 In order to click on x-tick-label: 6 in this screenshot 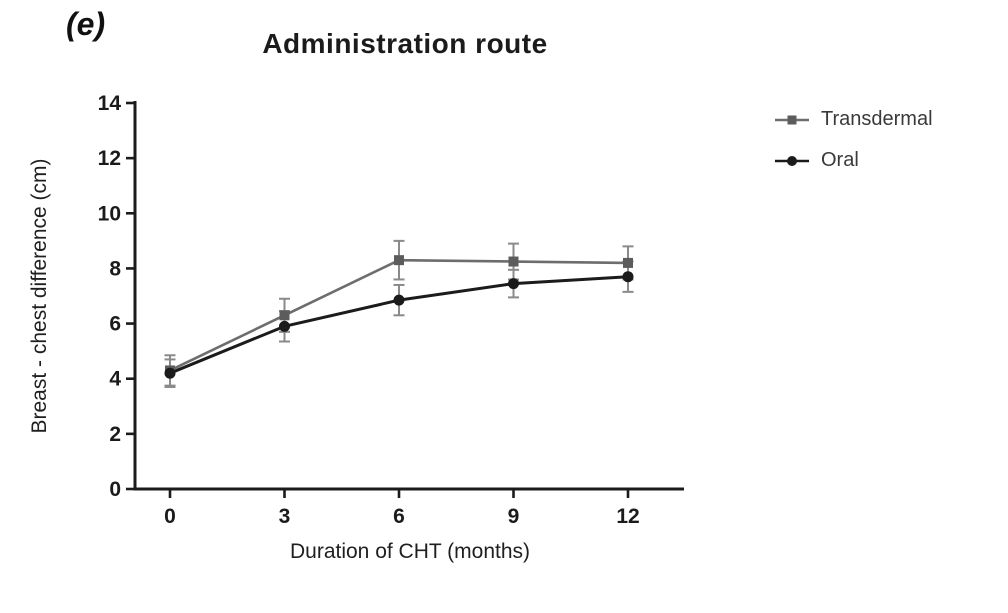, I will do `click(399, 516)`.